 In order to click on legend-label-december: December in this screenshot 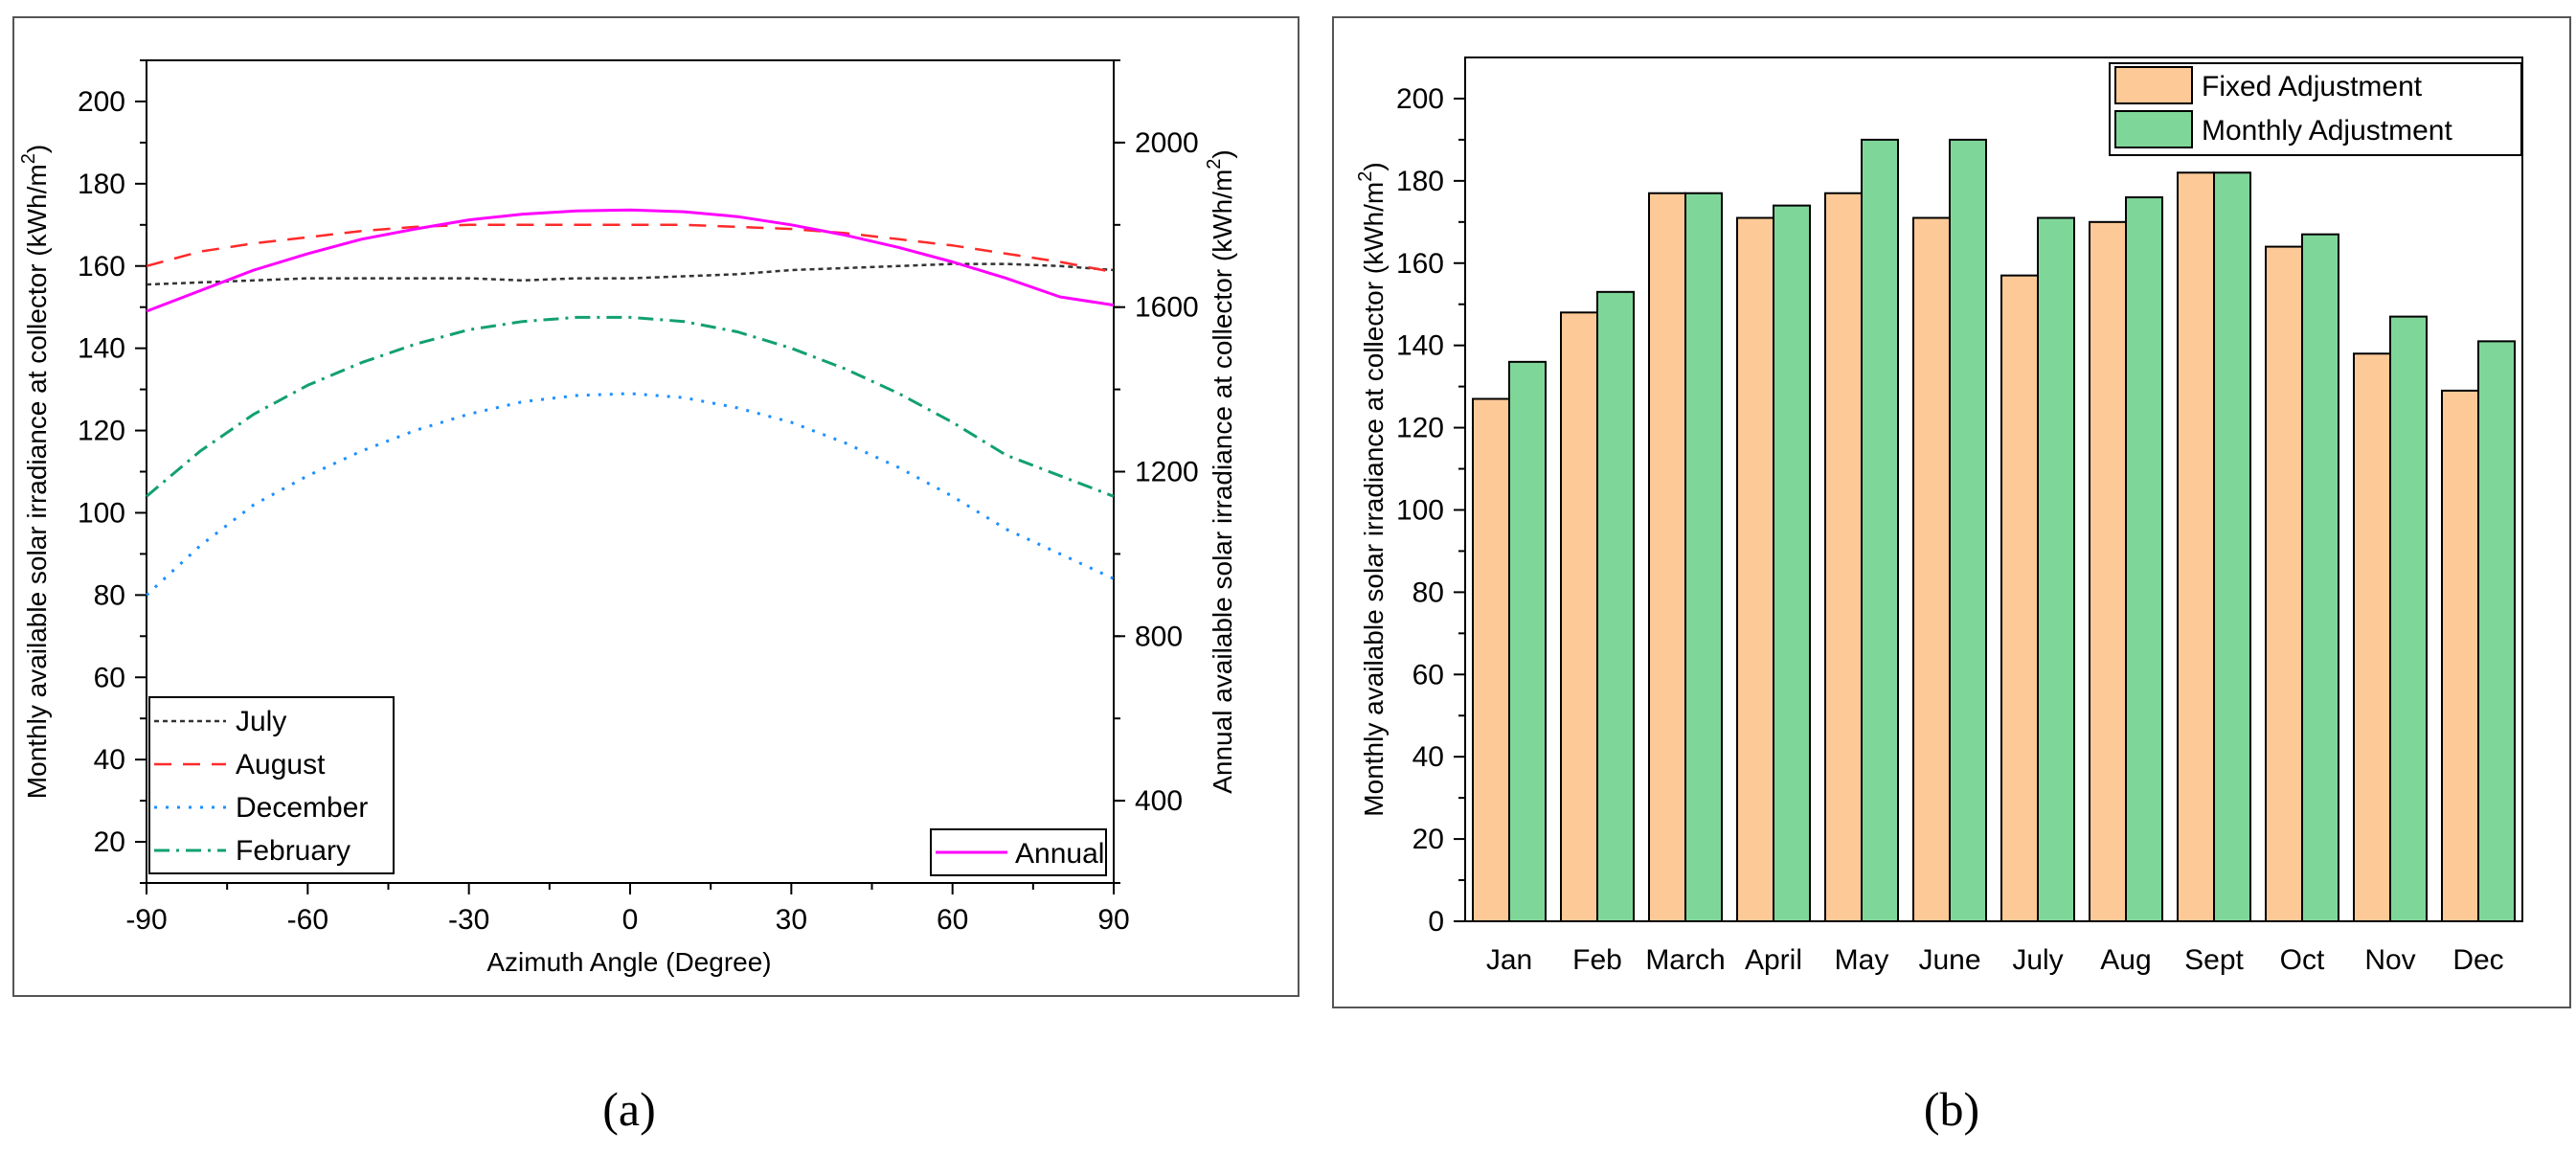, I will do `click(302, 808)`.